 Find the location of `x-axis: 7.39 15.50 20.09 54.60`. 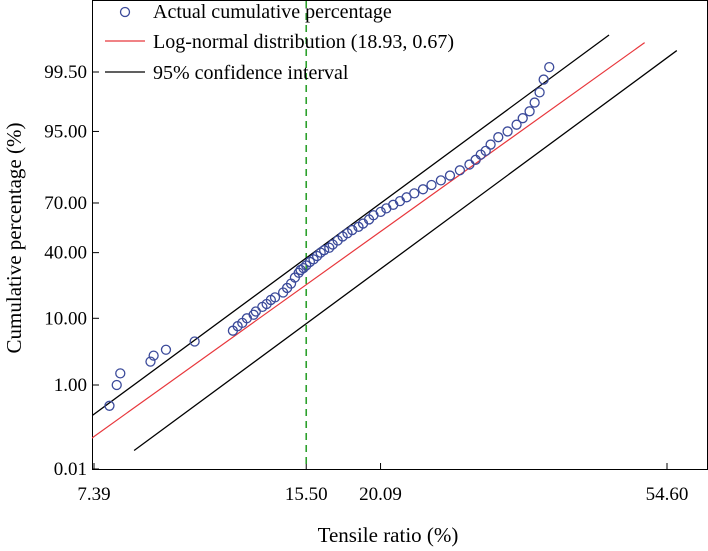

x-axis: 7.39 15.50 20.09 54.60 is located at coordinates (382, 484).